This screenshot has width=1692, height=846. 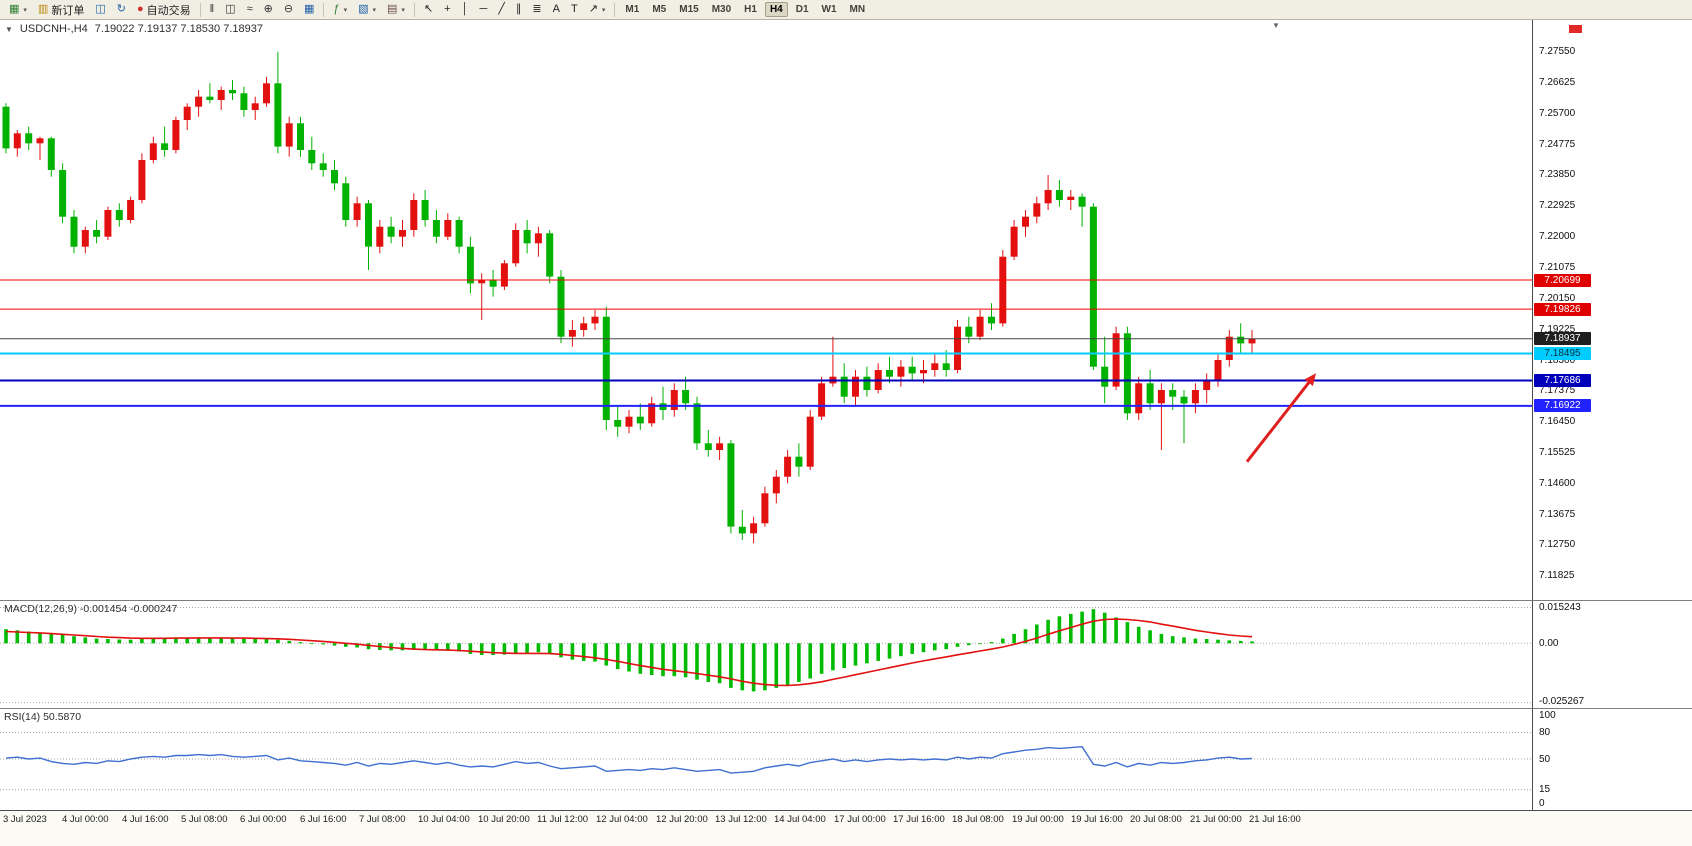 I want to click on time-label: 21 Jul 16:00, so click(x=1275, y=819).